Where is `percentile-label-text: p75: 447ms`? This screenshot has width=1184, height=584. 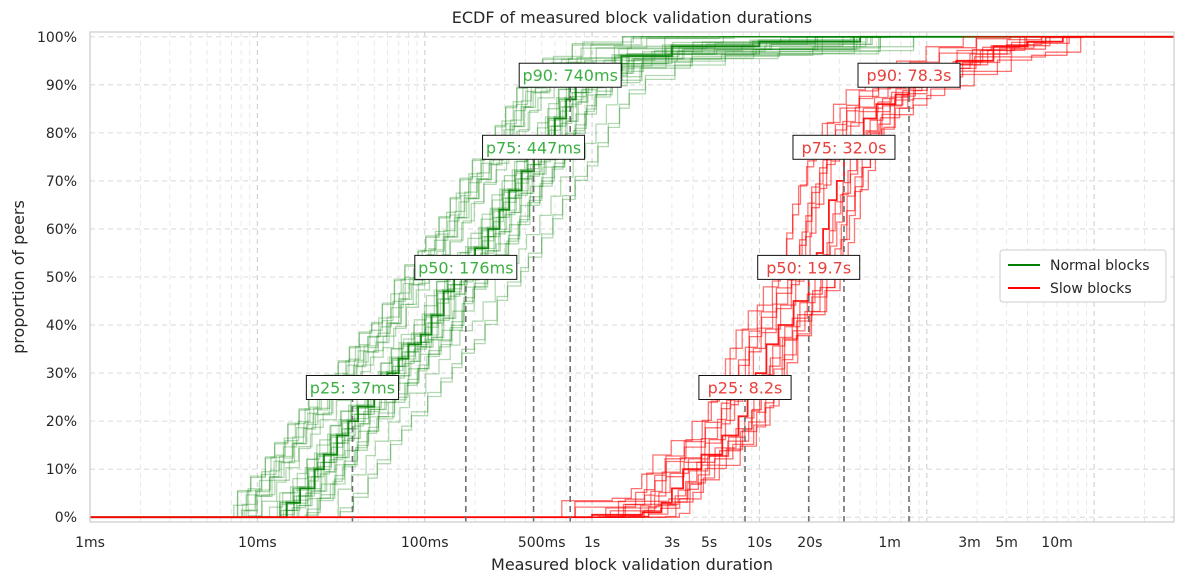
percentile-label-text: p75: 447ms is located at coordinates (533, 147).